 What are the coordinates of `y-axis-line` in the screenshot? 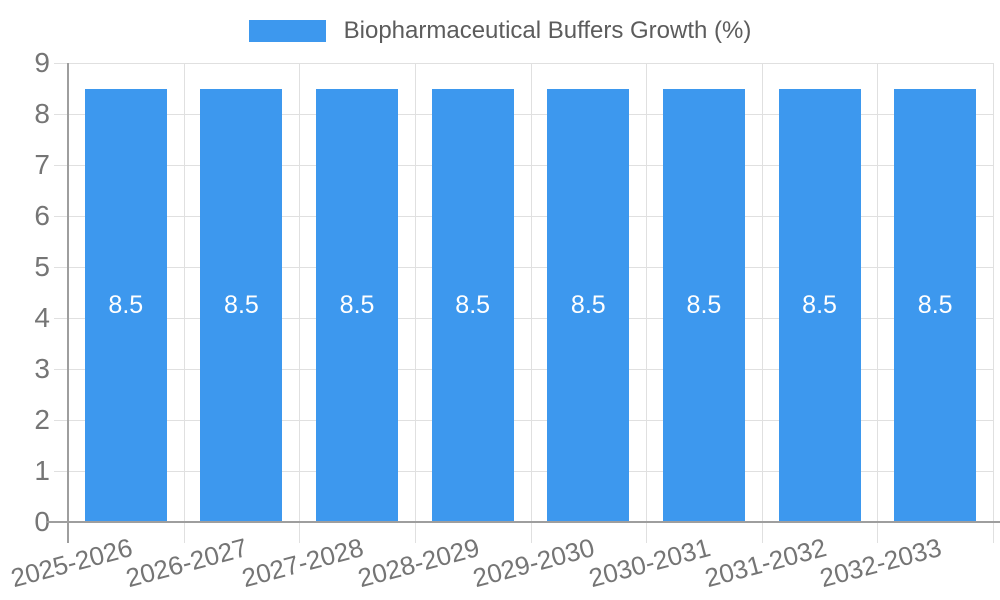 It's located at (68, 303).